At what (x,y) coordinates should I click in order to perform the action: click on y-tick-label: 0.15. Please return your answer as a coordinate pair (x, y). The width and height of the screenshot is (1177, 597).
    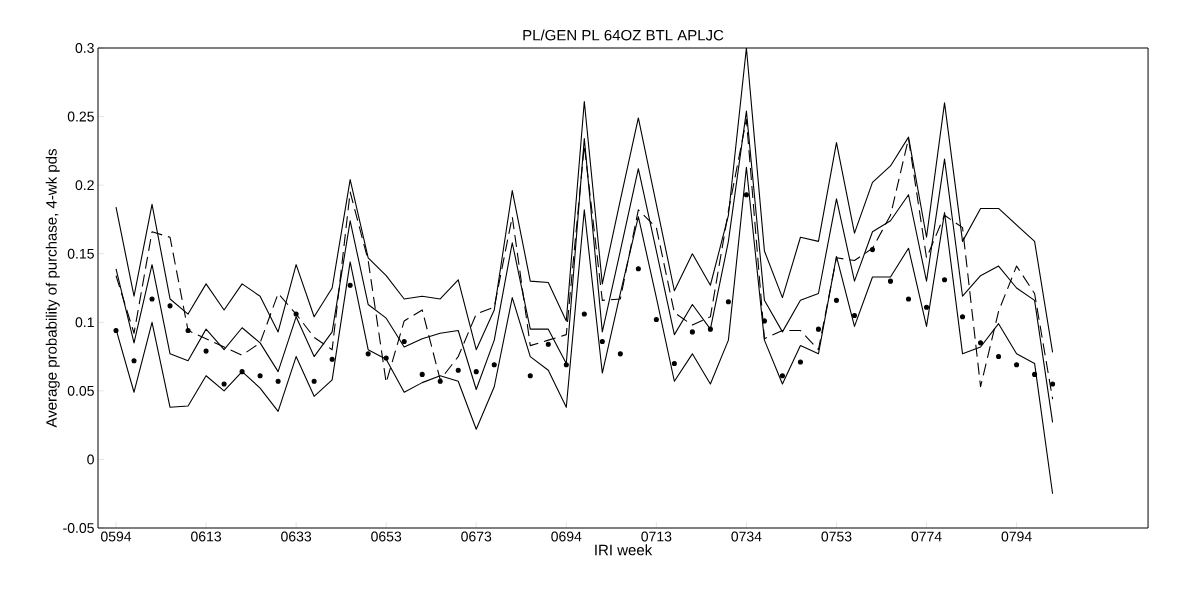
    Looking at the image, I should click on (80, 253).